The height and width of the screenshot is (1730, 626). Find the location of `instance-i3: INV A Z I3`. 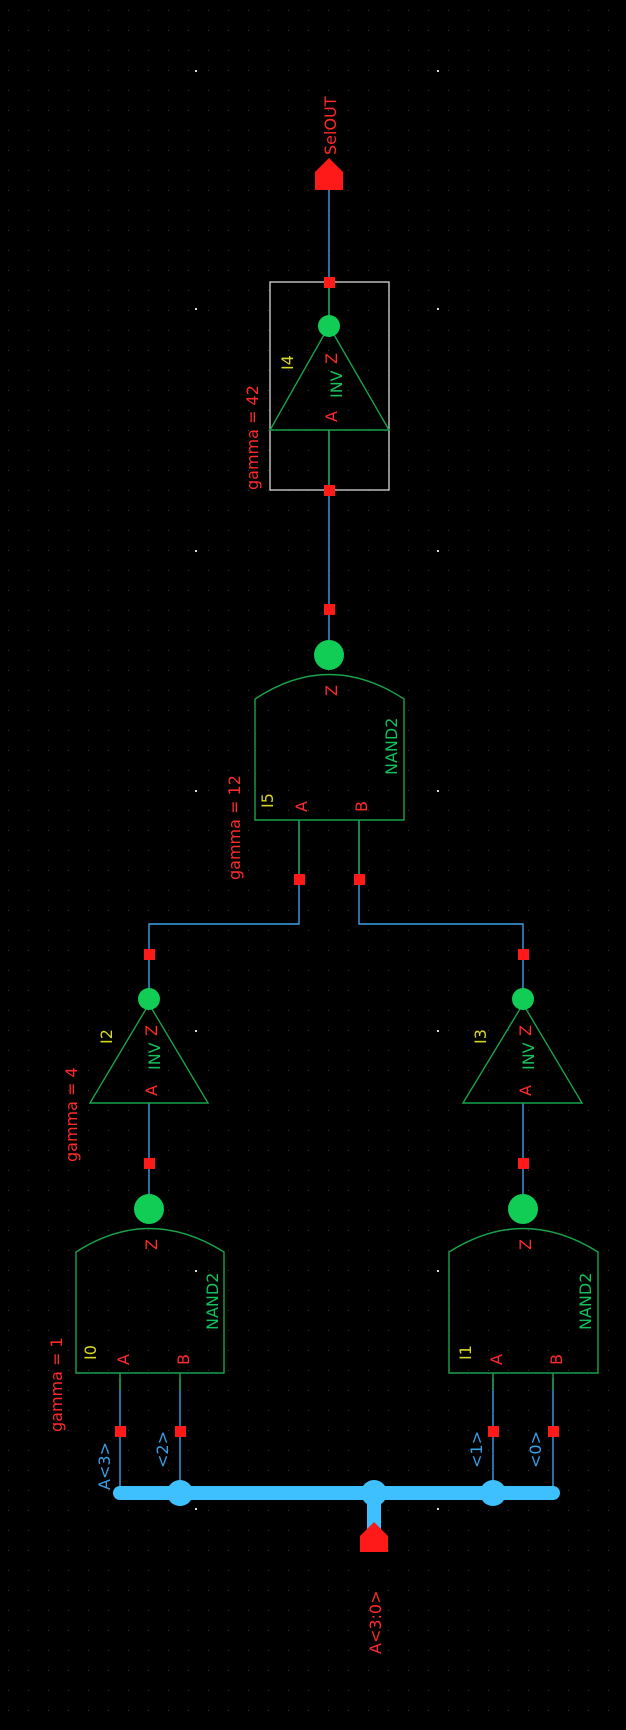

instance-i3: INV A Z I3 is located at coordinates (522, 1059).